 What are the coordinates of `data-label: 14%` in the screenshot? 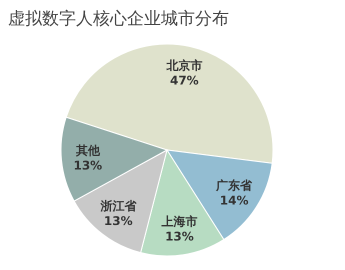 It's located at (234, 201).